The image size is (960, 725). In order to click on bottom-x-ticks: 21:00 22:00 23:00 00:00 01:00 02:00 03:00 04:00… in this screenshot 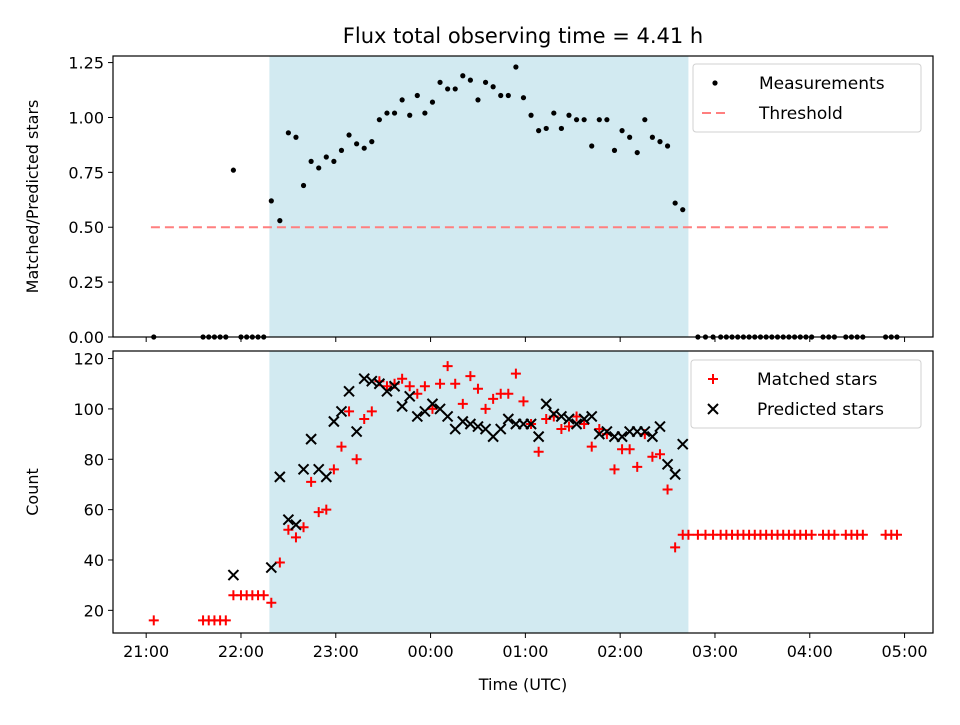, I will do `click(525, 647)`.